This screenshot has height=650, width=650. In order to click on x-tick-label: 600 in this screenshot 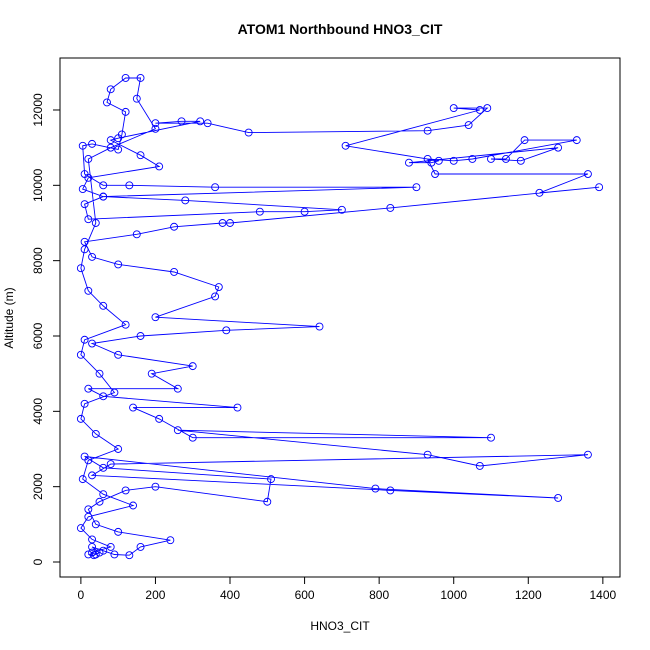, I will do `click(305, 595)`.